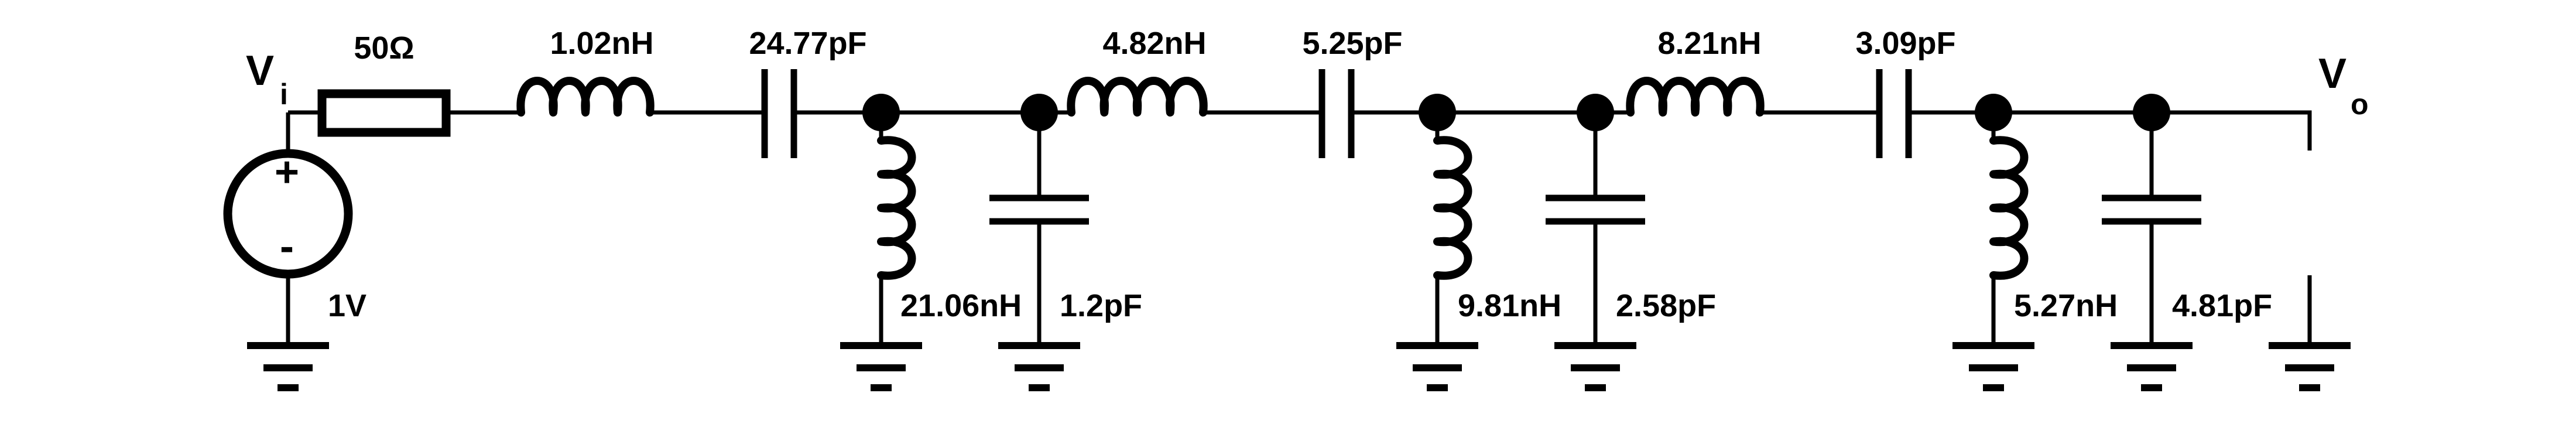 This screenshot has height=434, width=2576. What do you see at coordinates (2360, 105) in the screenshot?
I see `output-voltage-subscript: o` at bounding box center [2360, 105].